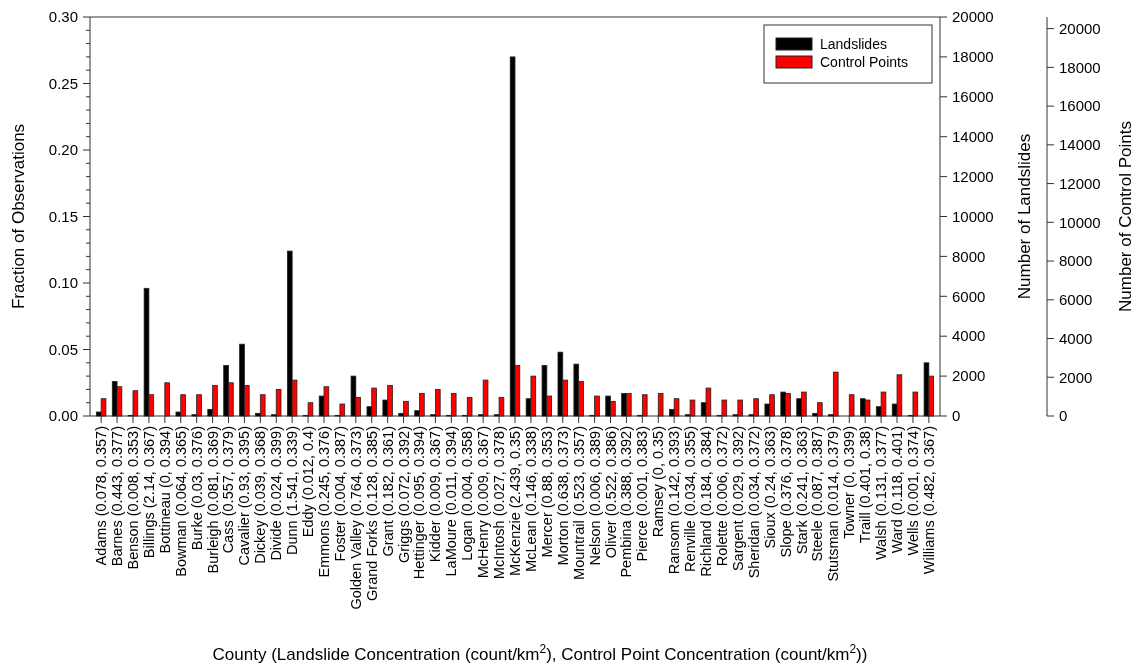 The height and width of the screenshot is (669, 1142). What do you see at coordinates (973, 136) in the screenshot?
I see `y2-tick-label: 14000` at bounding box center [973, 136].